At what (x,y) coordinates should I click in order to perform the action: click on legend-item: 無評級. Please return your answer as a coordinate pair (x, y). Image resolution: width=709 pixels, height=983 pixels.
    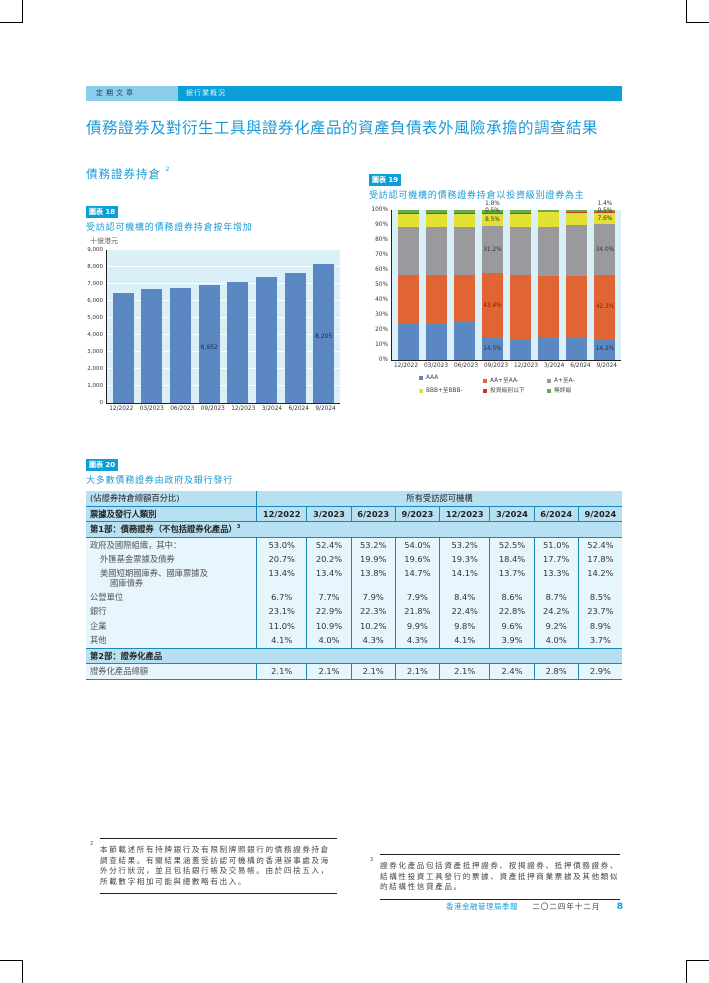
    Looking at the image, I should click on (579, 389).